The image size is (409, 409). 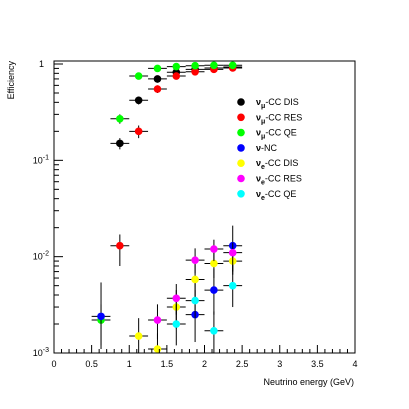 I want to click on legend-label: νe-CC QE, so click(x=276, y=195).